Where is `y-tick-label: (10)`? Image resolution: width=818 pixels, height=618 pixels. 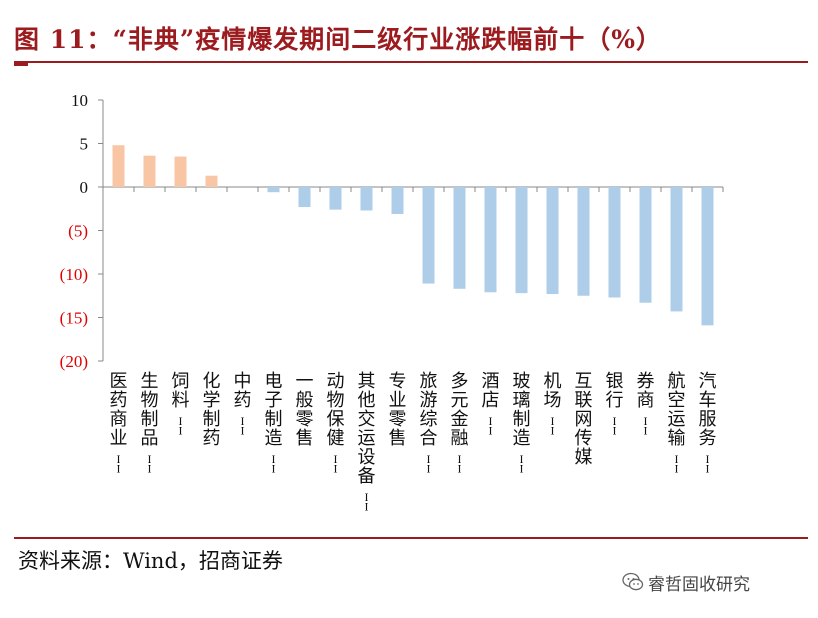 y-tick-label: (10) is located at coordinates (74, 274).